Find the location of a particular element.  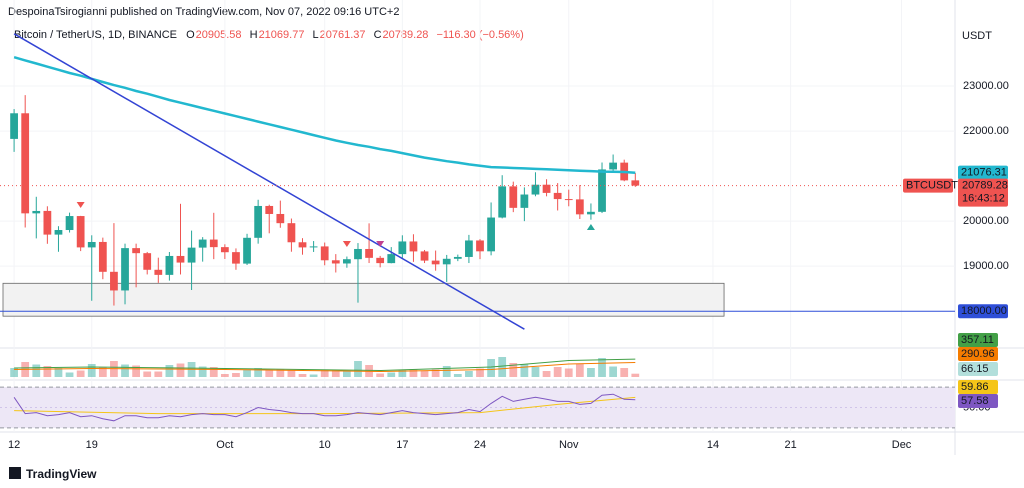

countdown: 16:43:12 is located at coordinates (983, 199).